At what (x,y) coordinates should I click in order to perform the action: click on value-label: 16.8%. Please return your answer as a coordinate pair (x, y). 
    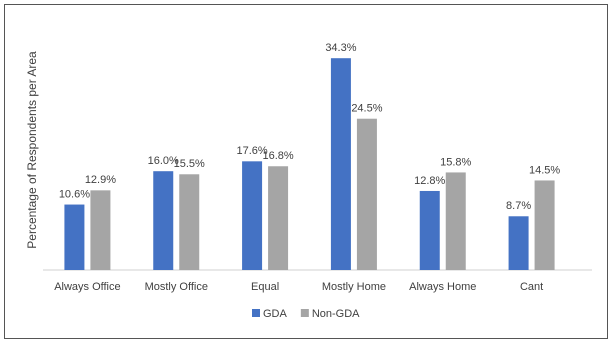
    Looking at the image, I should click on (277, 156).